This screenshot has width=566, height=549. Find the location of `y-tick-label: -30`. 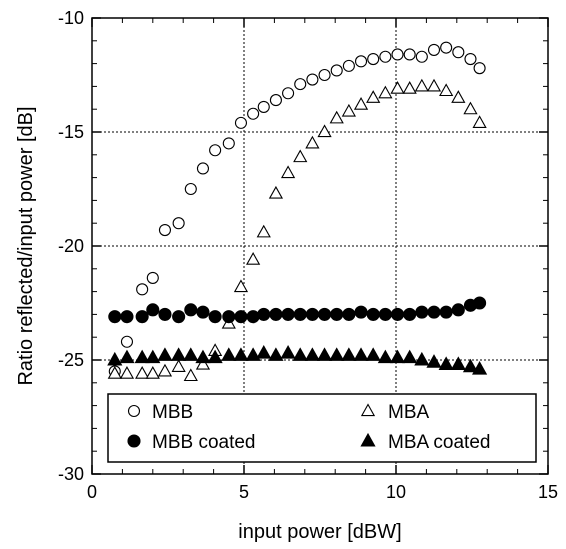

y-tick-label: -30 is located at coordinates (71, 474).